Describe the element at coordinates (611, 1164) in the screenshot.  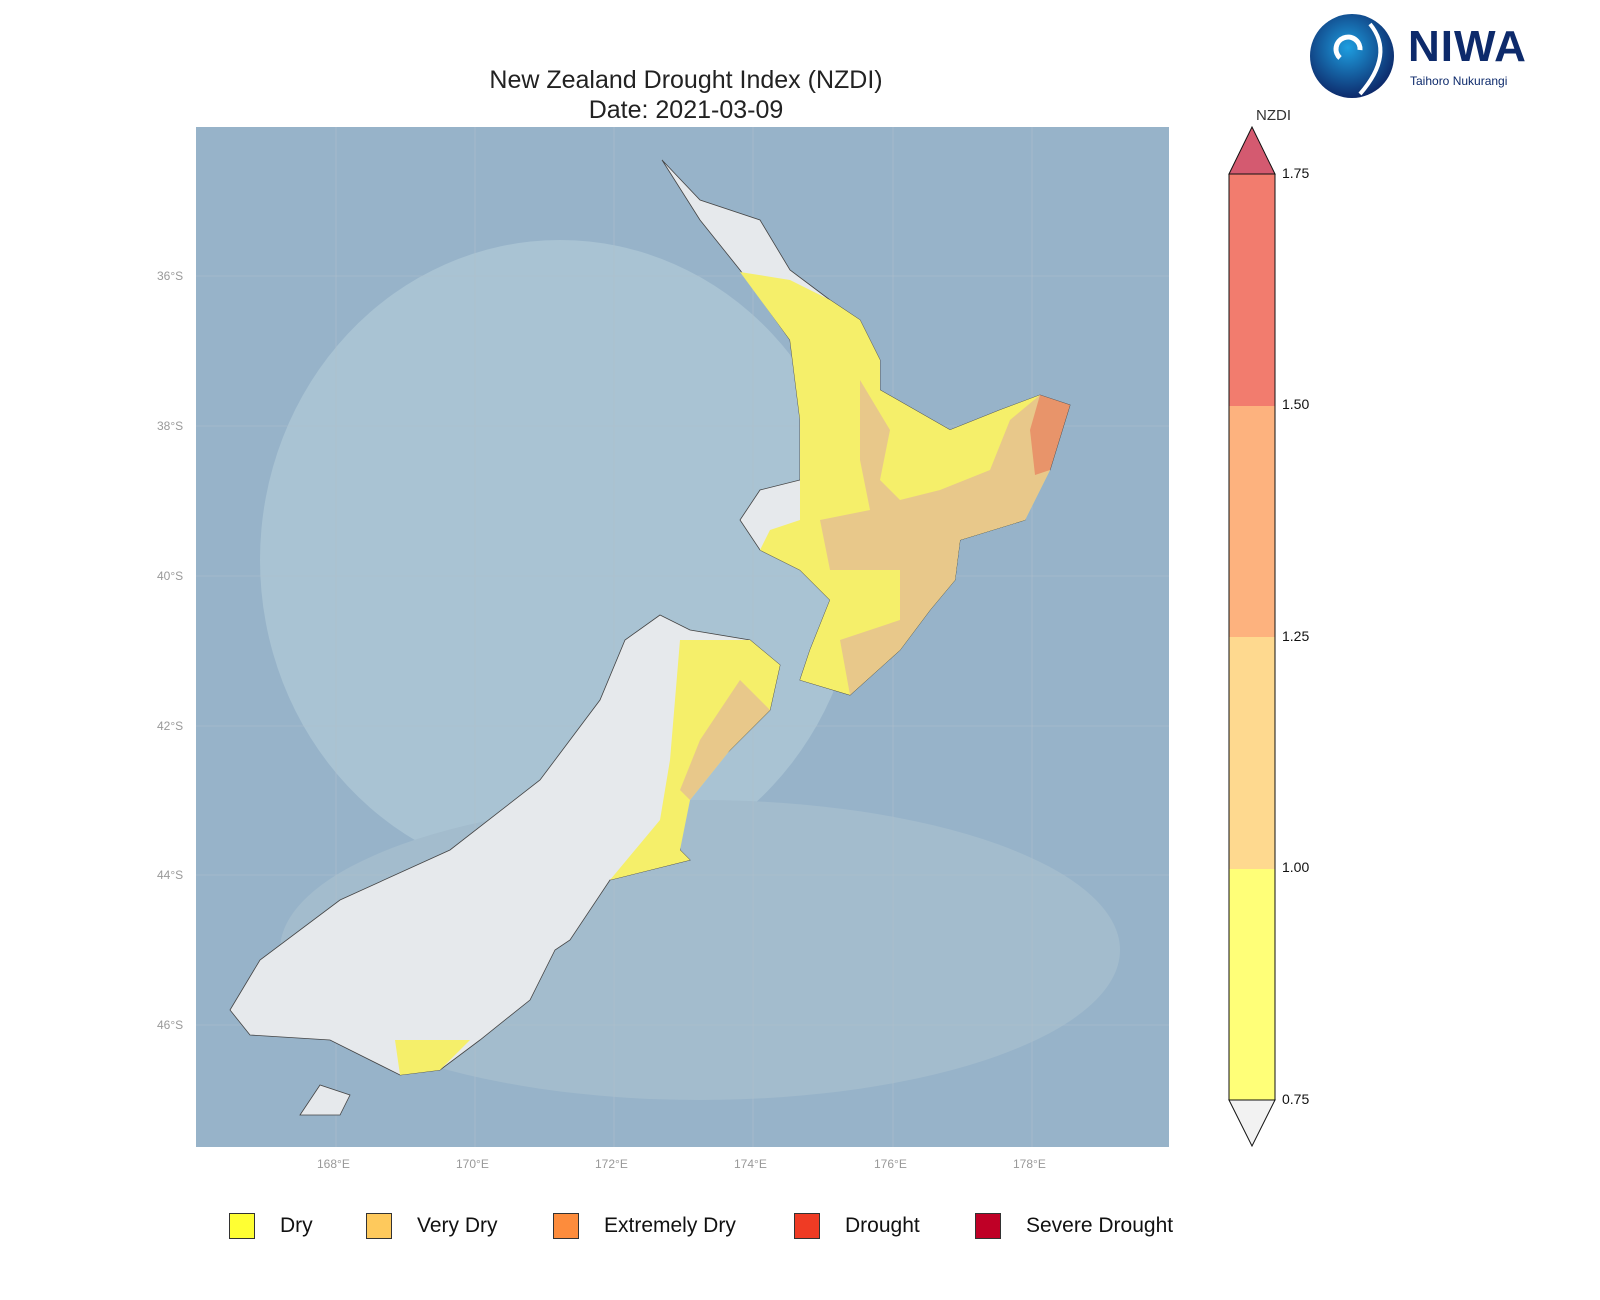
I see `lon-label: 172°E` at that location.